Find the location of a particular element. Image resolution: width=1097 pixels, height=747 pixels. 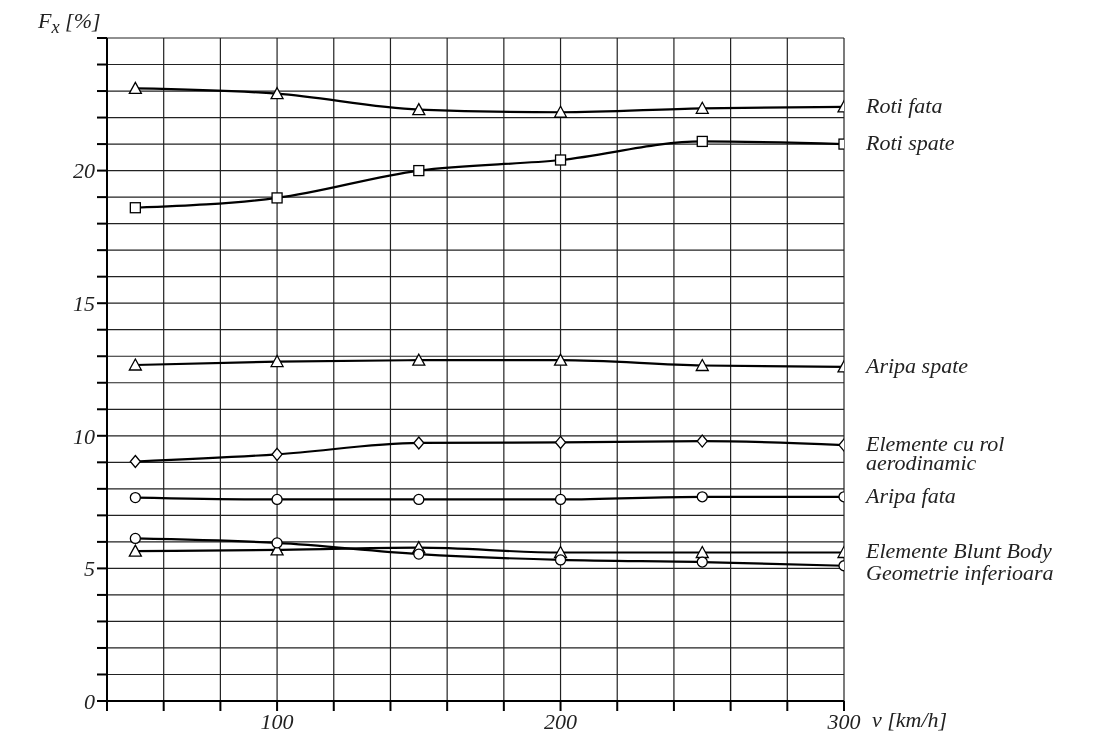

x-tick-label: 300 is located at coordinates (843, 721).